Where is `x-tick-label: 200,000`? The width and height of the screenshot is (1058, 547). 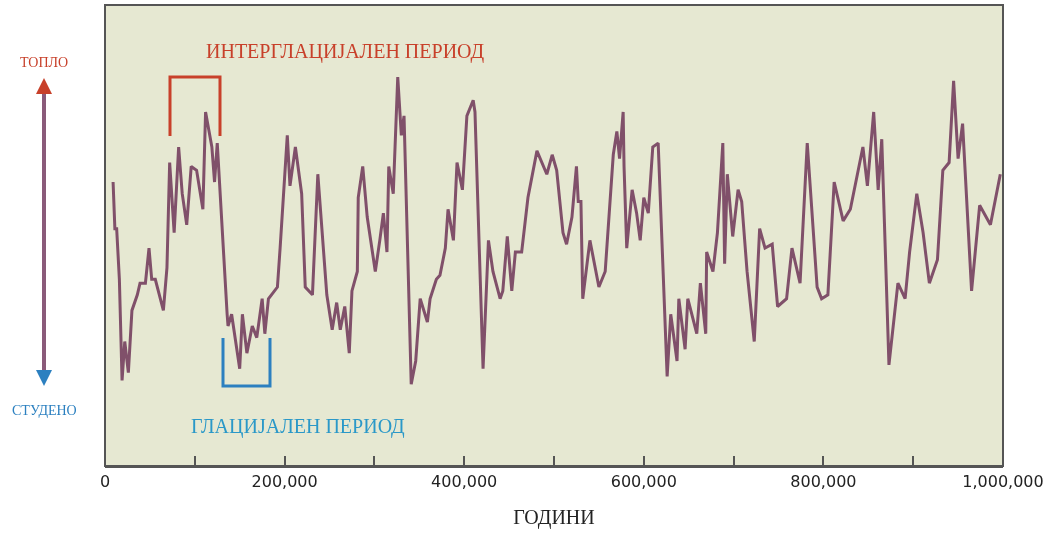
x-tick-label: 200,000 is located at coordinates (284, 482).